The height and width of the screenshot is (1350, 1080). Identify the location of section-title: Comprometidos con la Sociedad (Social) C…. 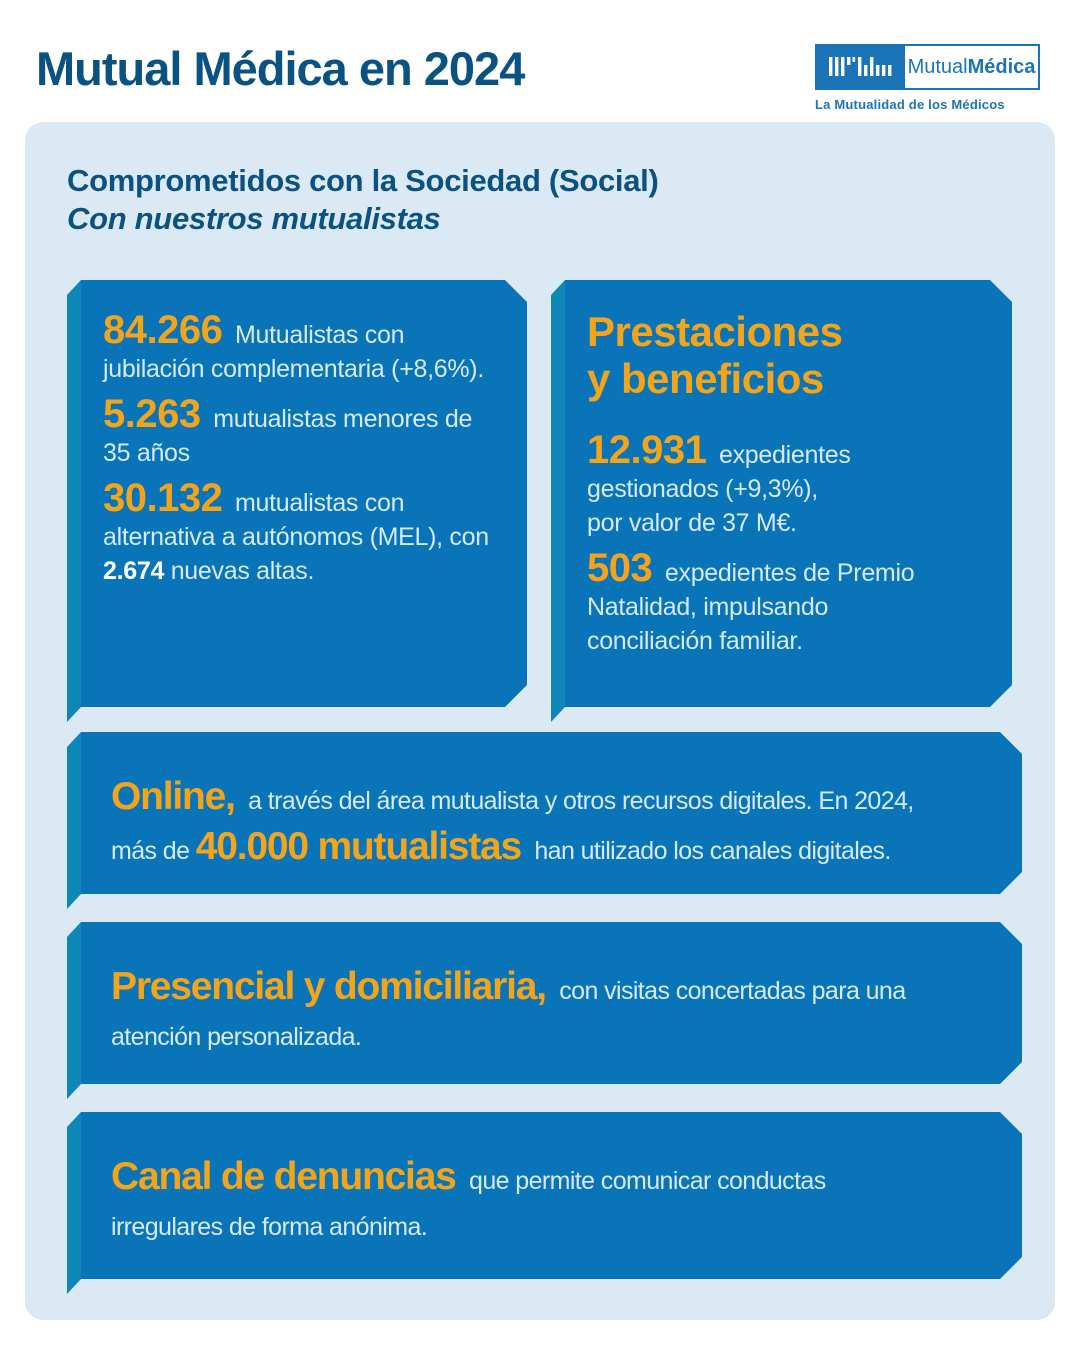
(544, 200).